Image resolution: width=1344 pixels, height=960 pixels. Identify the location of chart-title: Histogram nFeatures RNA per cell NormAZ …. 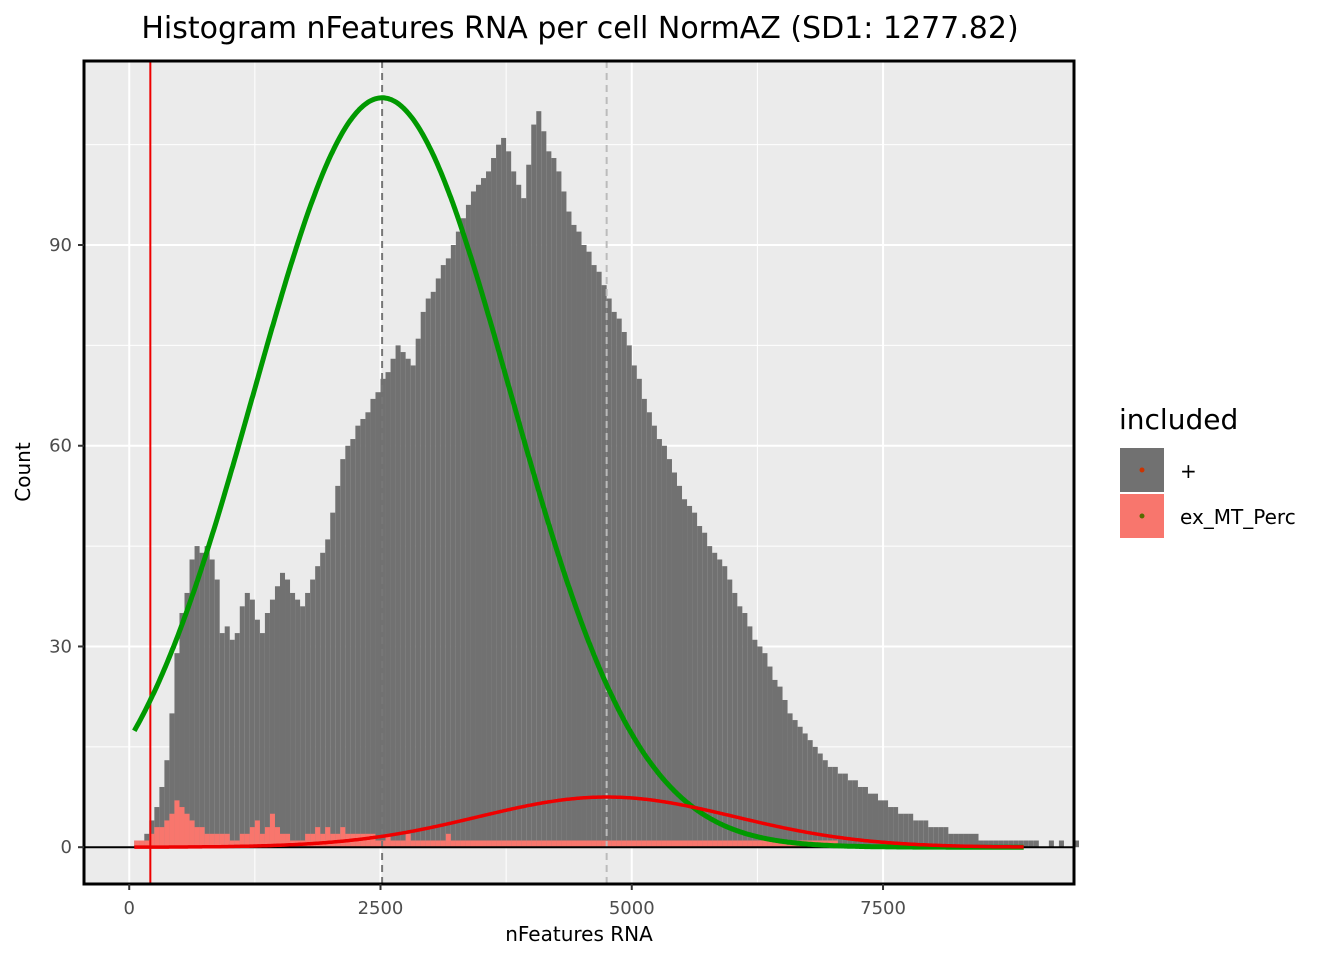
(579, 28).